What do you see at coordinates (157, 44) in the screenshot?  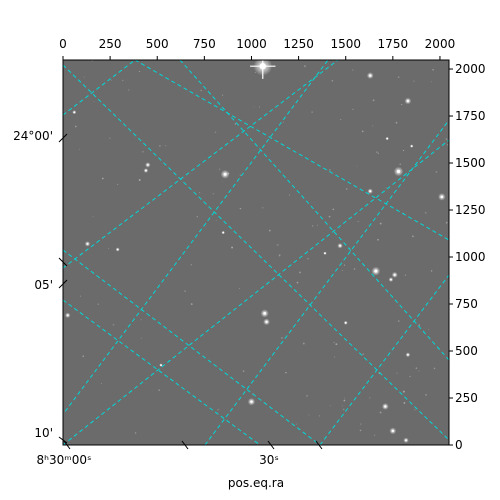 I see `x-tick-label: 500` at bounding box center [157, 44].